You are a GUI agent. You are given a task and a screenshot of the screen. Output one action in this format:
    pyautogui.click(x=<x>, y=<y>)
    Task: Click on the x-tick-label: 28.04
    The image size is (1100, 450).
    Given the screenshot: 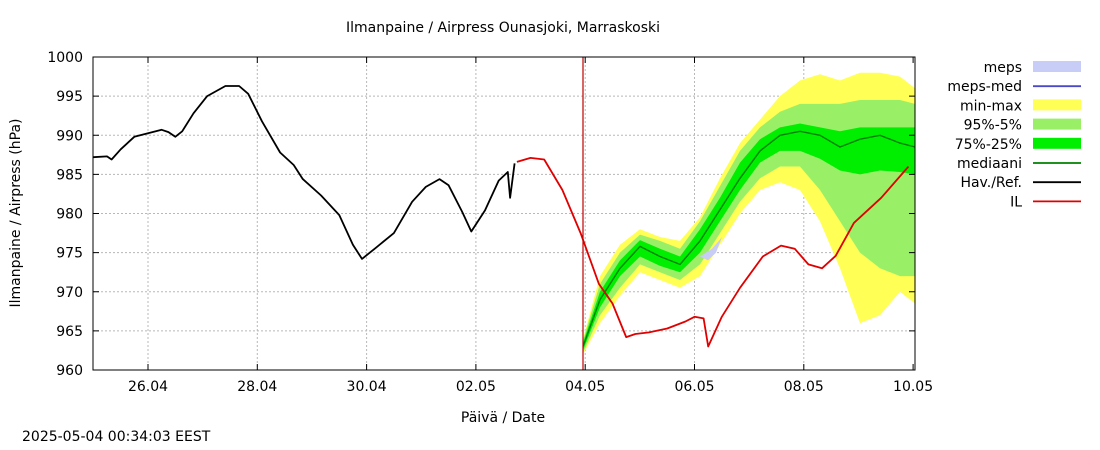 What is the action you would take?
    pyautogui.click(x=257, y=387)
    